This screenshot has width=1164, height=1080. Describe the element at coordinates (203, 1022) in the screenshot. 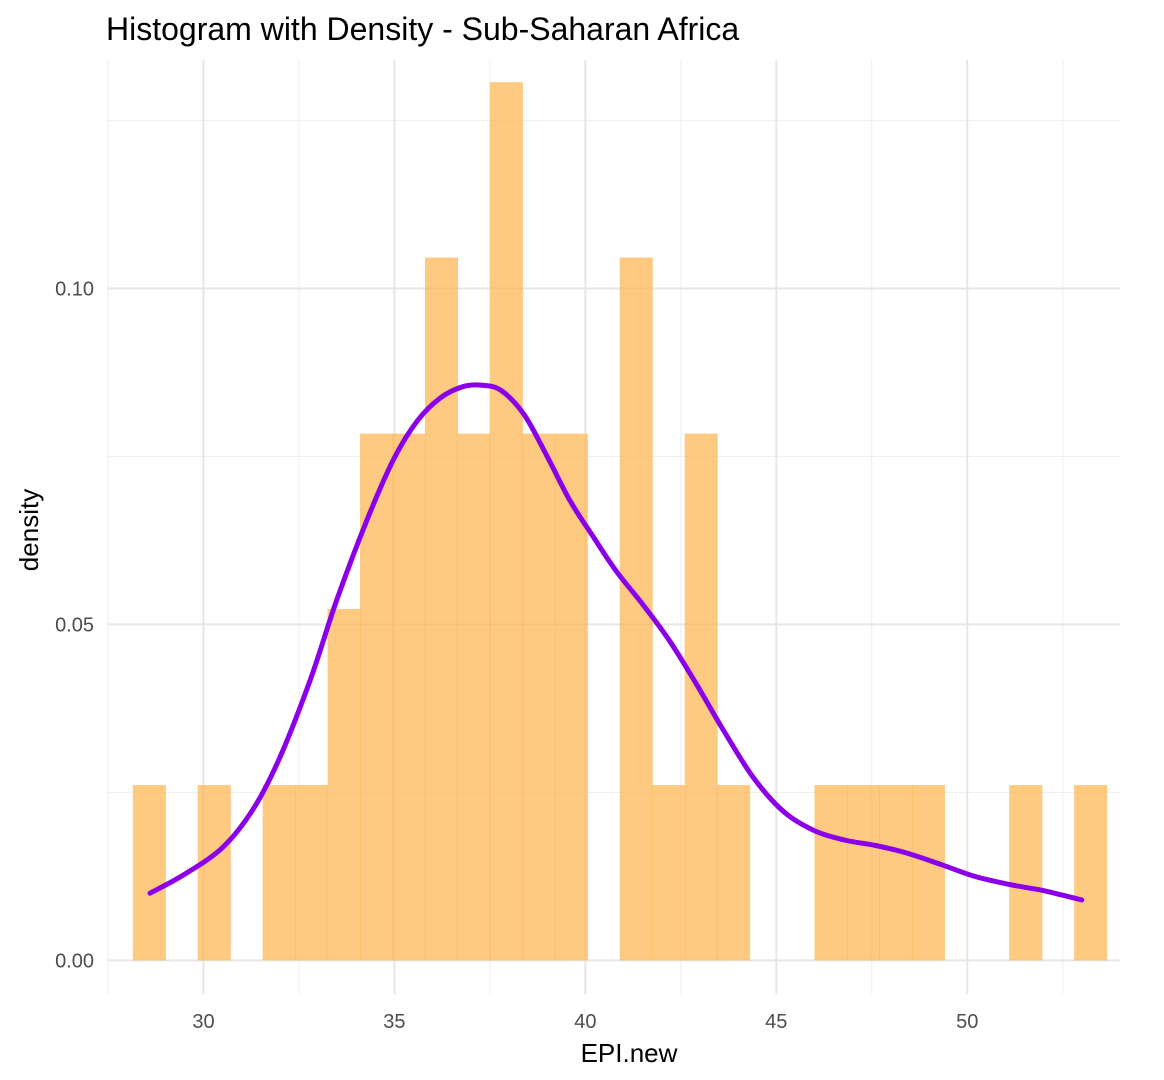

I see `x-tick-label: 30` at that location.